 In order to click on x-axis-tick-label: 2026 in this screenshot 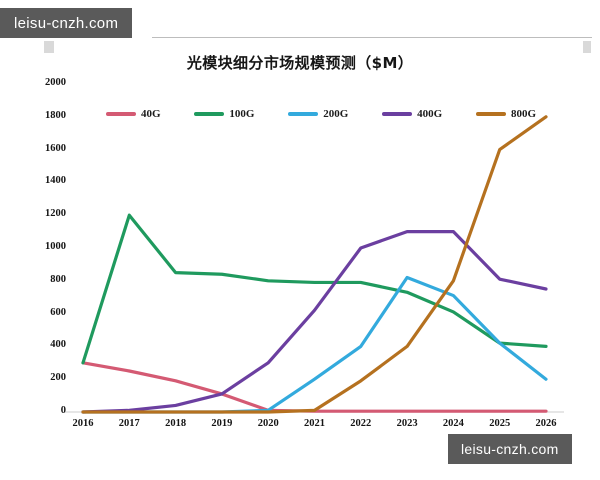, I will do `click(546, 423)`.